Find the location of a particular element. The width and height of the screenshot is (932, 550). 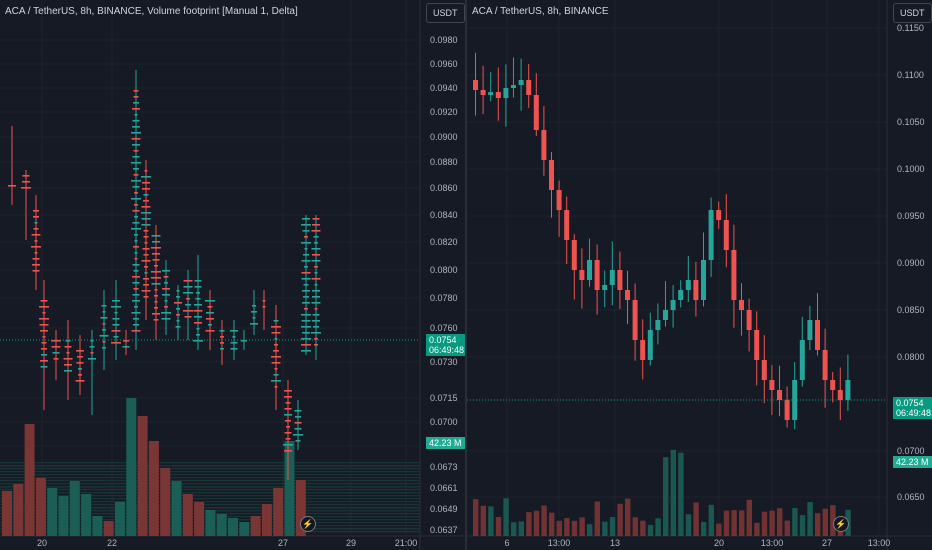

price-tick-label: 0.1150 is located at coordinates (910, 28).